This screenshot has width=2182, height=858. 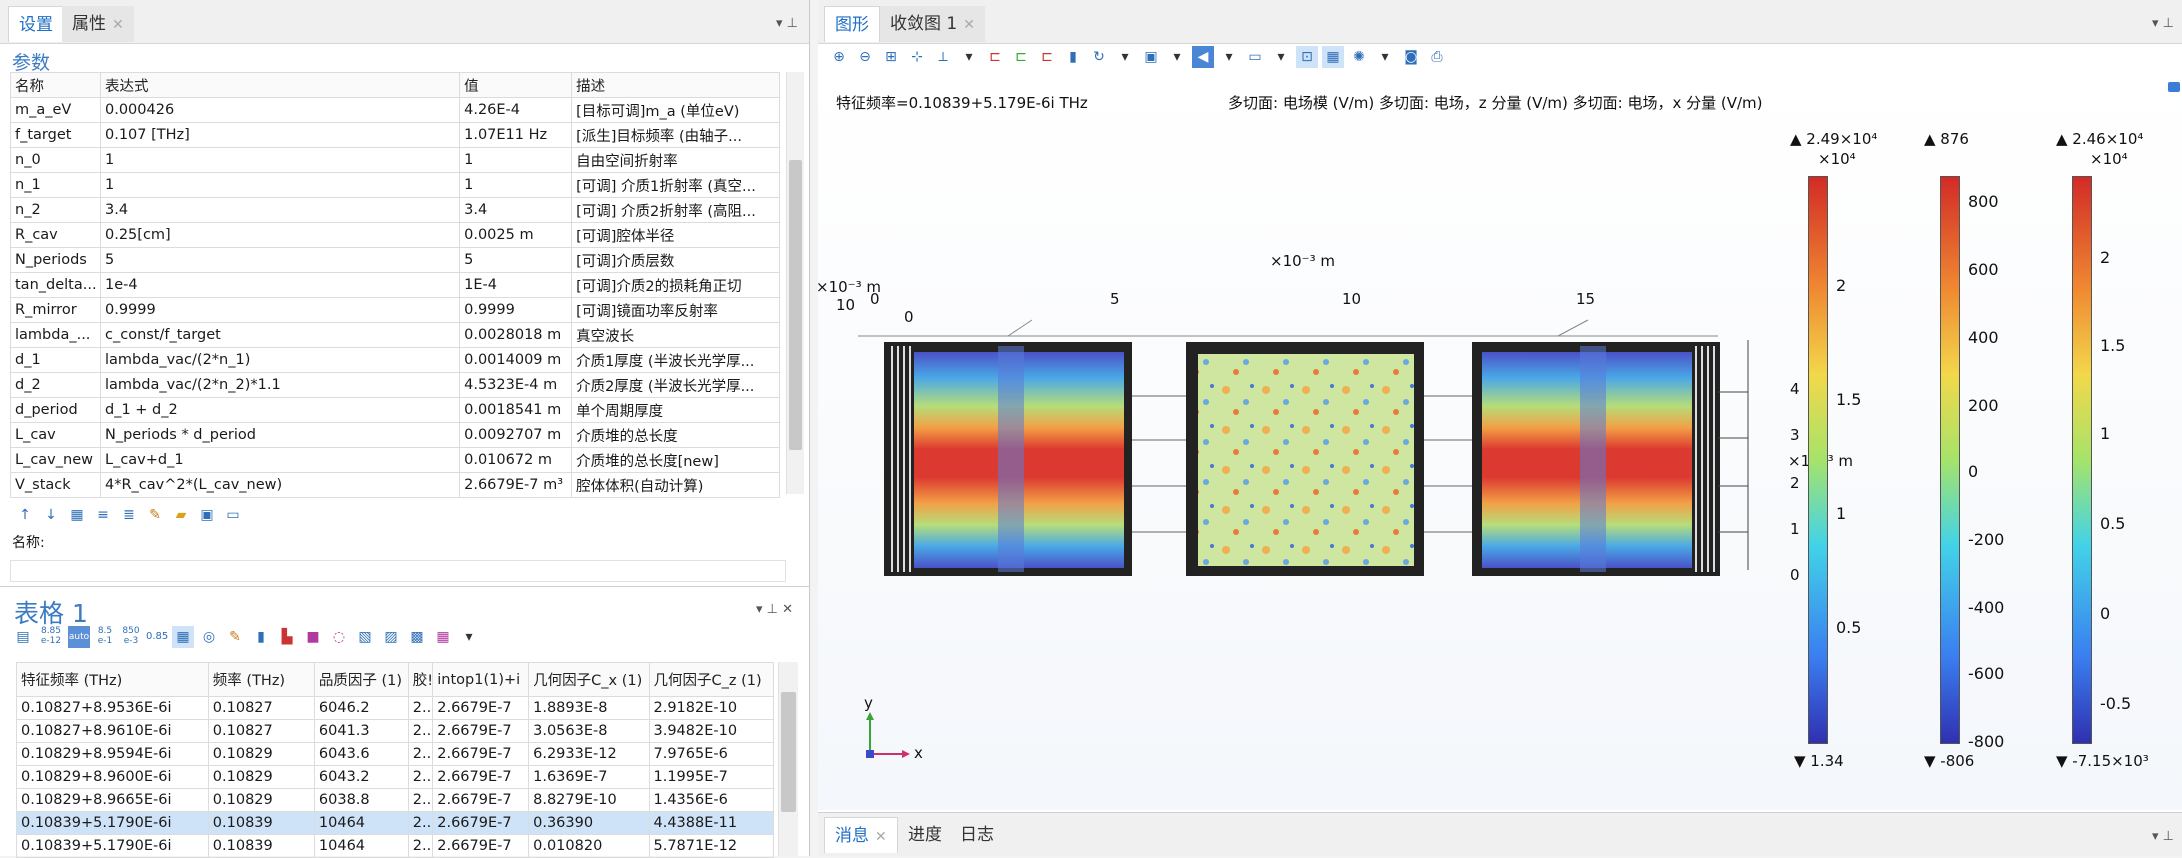 I want to click on column-header: 几何因子C_x (1), so click(x=589, y=679).